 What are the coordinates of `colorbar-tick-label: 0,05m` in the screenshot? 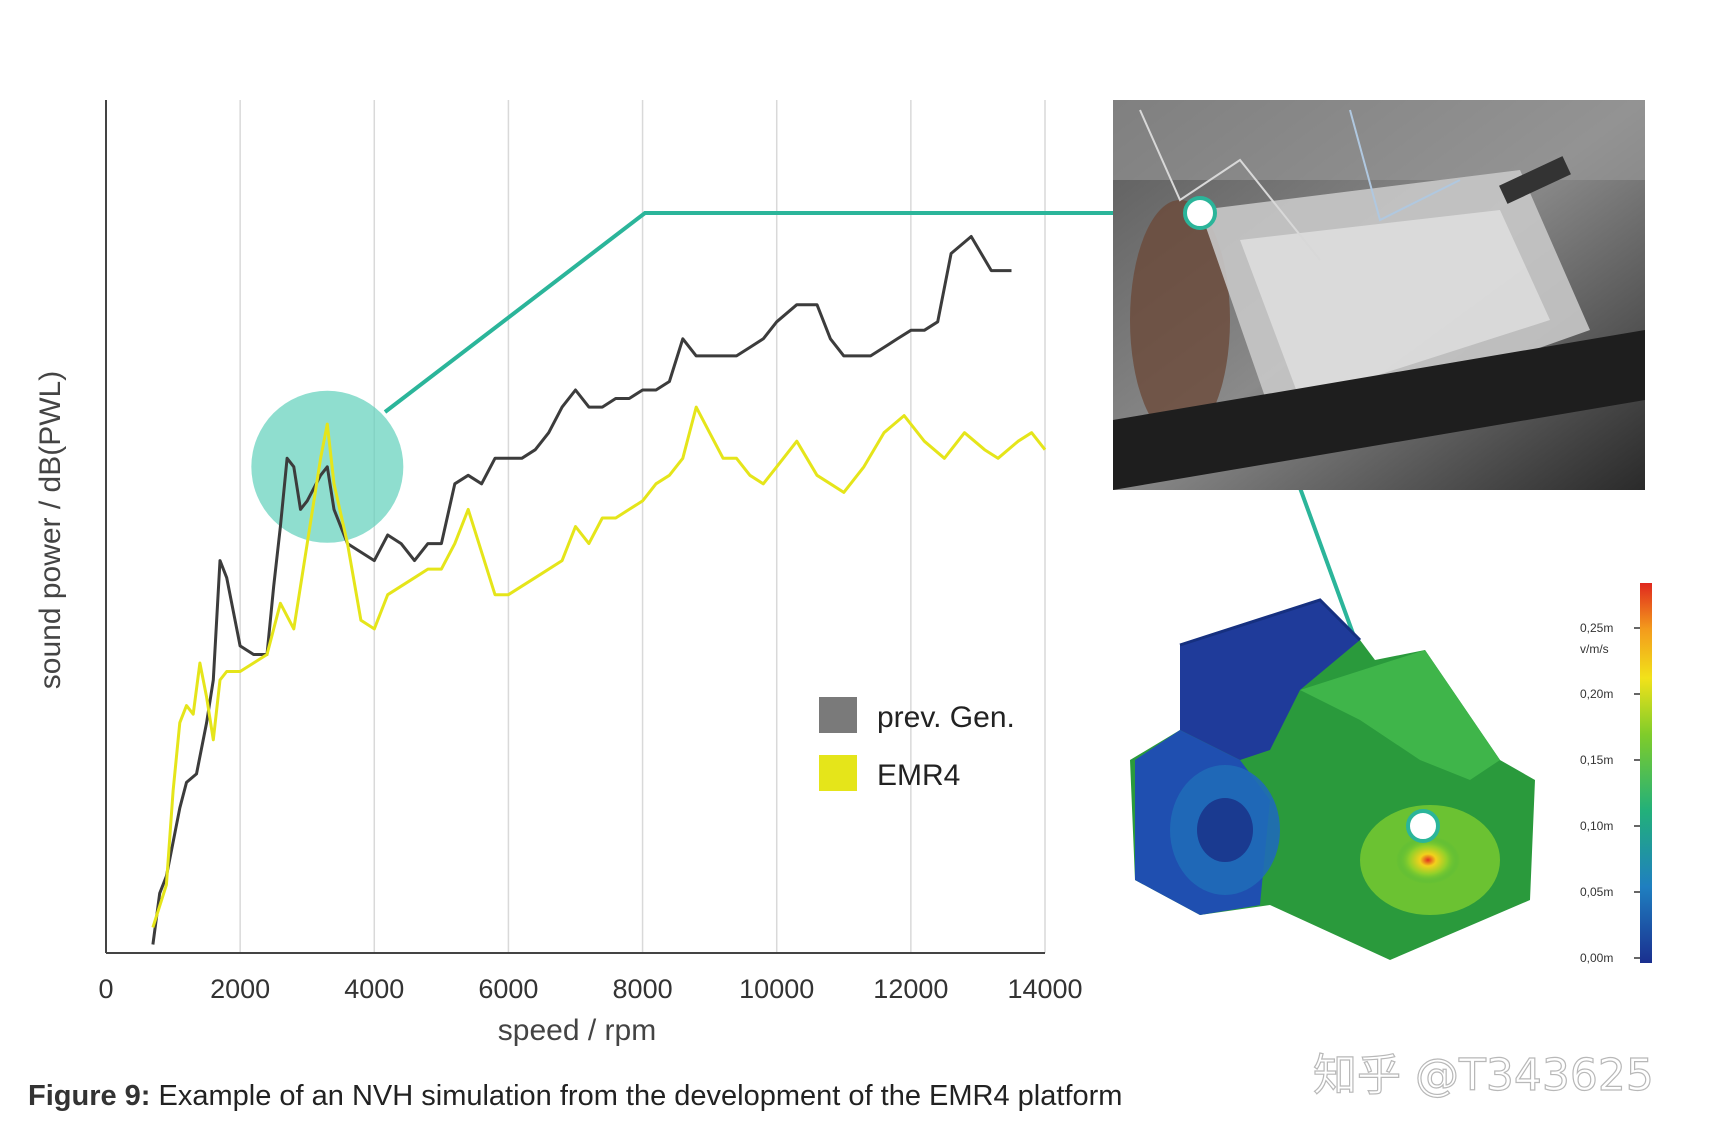 It's located at (1596, 892).